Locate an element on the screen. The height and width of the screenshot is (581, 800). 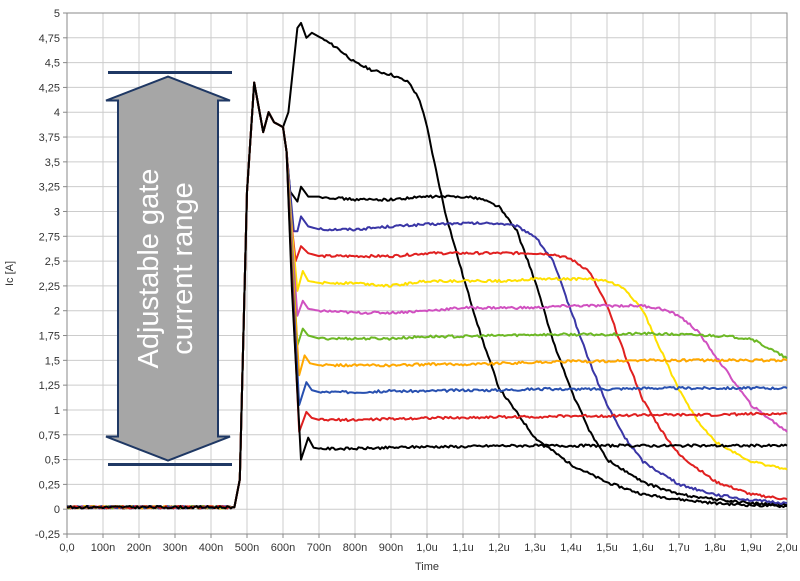
y-tick-label: 2,5 is located at coordinates (52, 262).